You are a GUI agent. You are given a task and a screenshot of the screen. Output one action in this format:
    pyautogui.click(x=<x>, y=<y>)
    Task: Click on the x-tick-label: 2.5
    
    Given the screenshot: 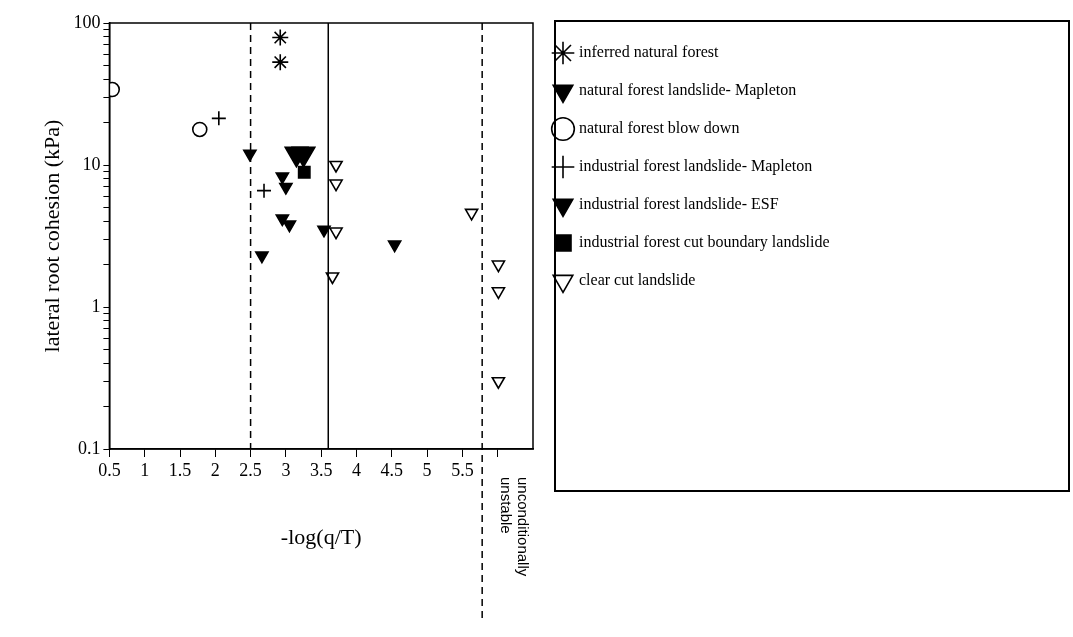 What is the action you would take?
    pyautogui.click(x=250, y=469)
    